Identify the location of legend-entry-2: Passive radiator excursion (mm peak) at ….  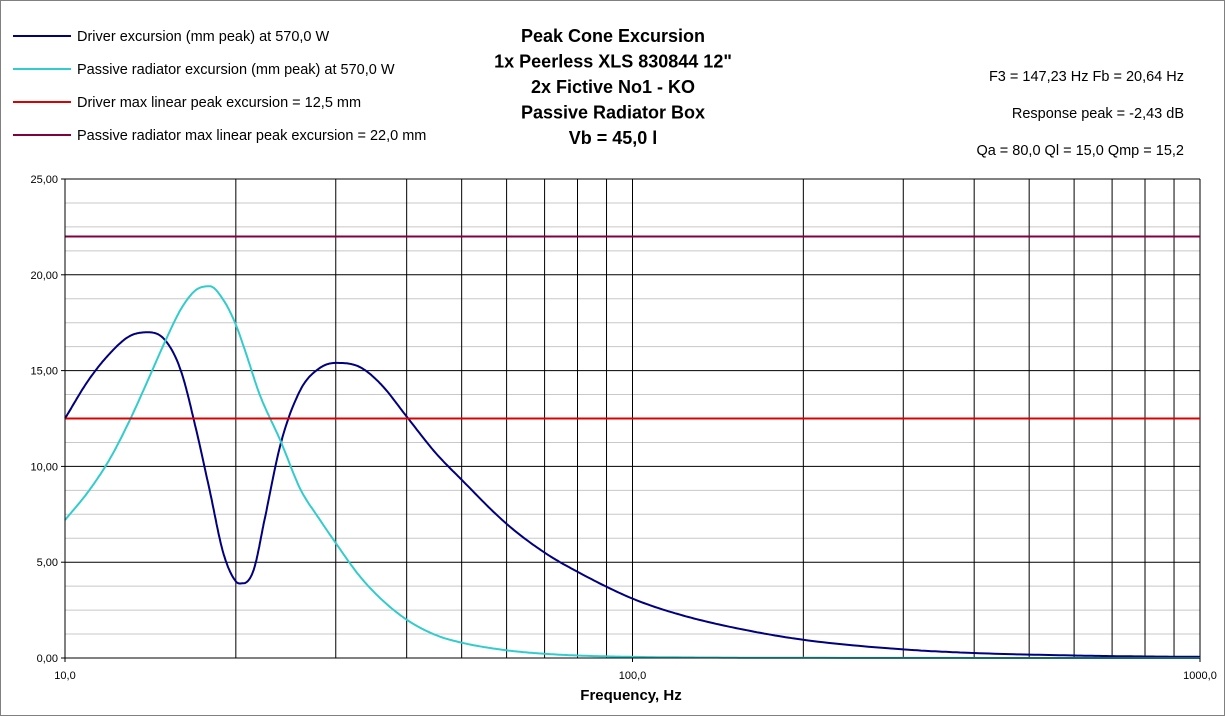
(236, 70).